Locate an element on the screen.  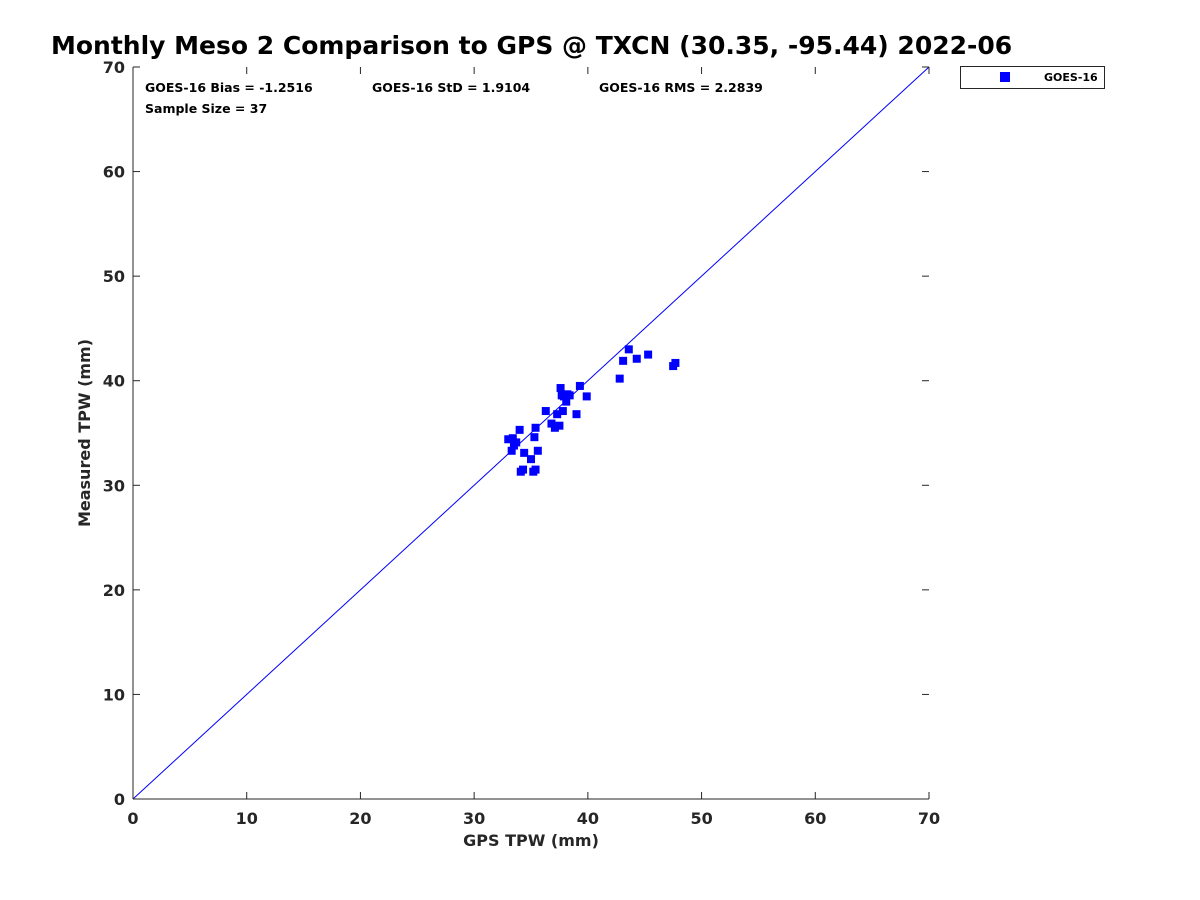
legend-marker is located at coordinates (1005, 77).